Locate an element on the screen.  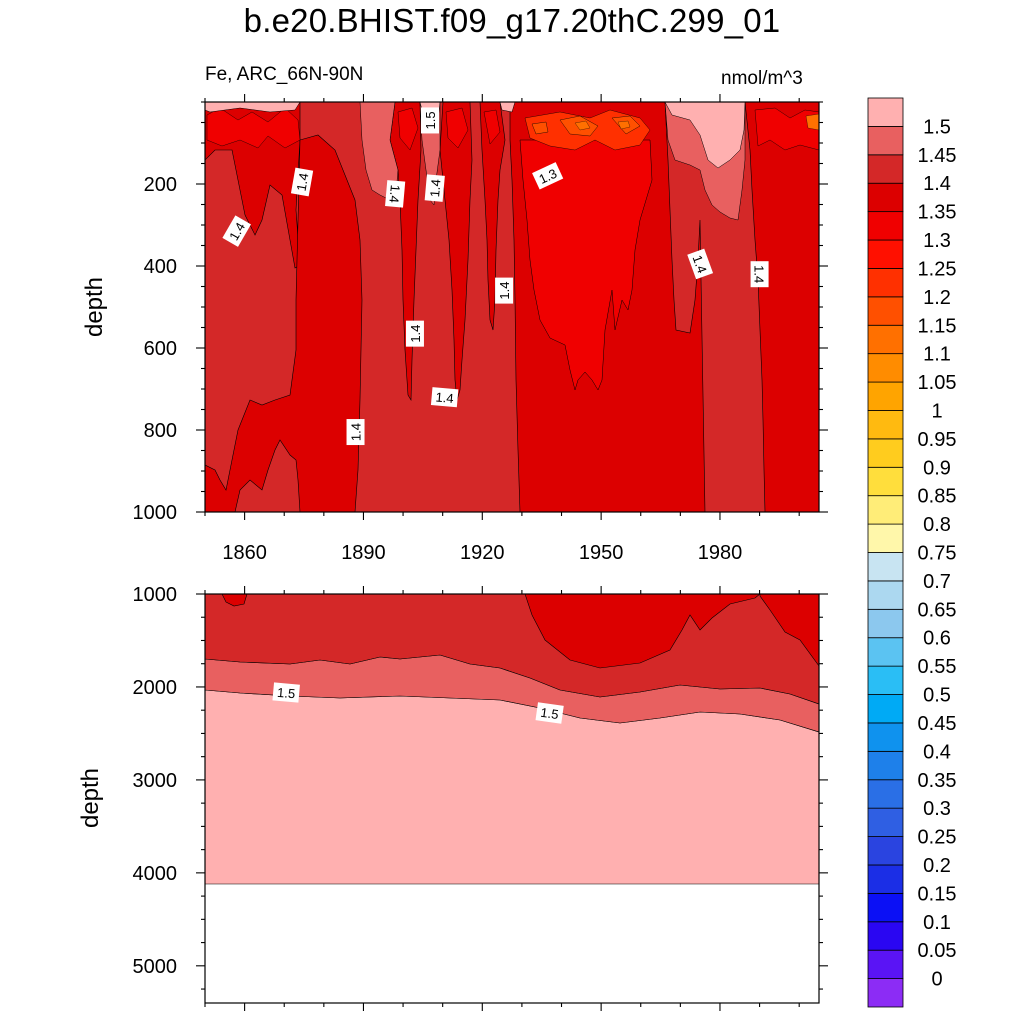
x-tick-label: 1950 is located at coordinates (601, 553).